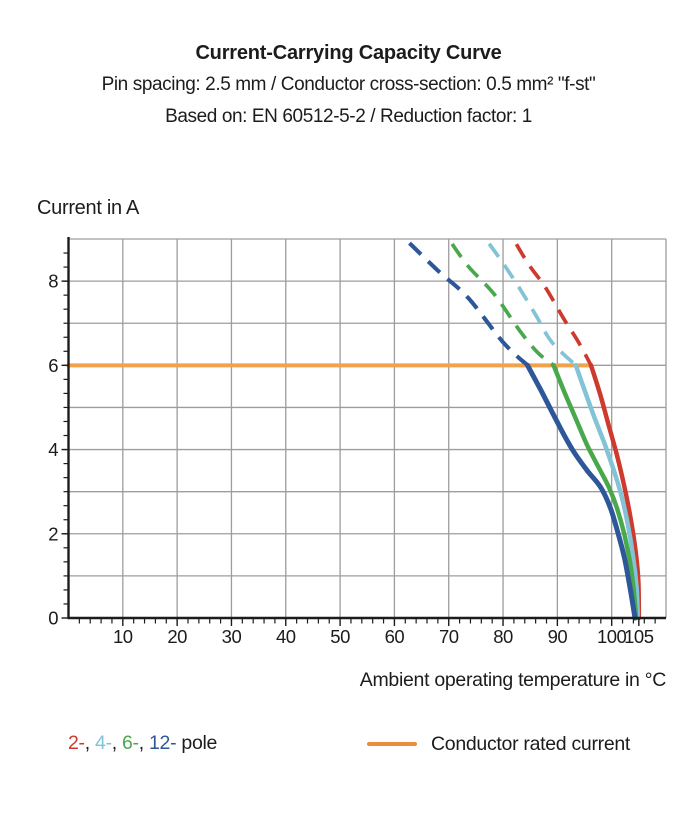  Describe the element at coordinates (612, 636) in the screenshot. I see `x-tick-label: 100` at that location.